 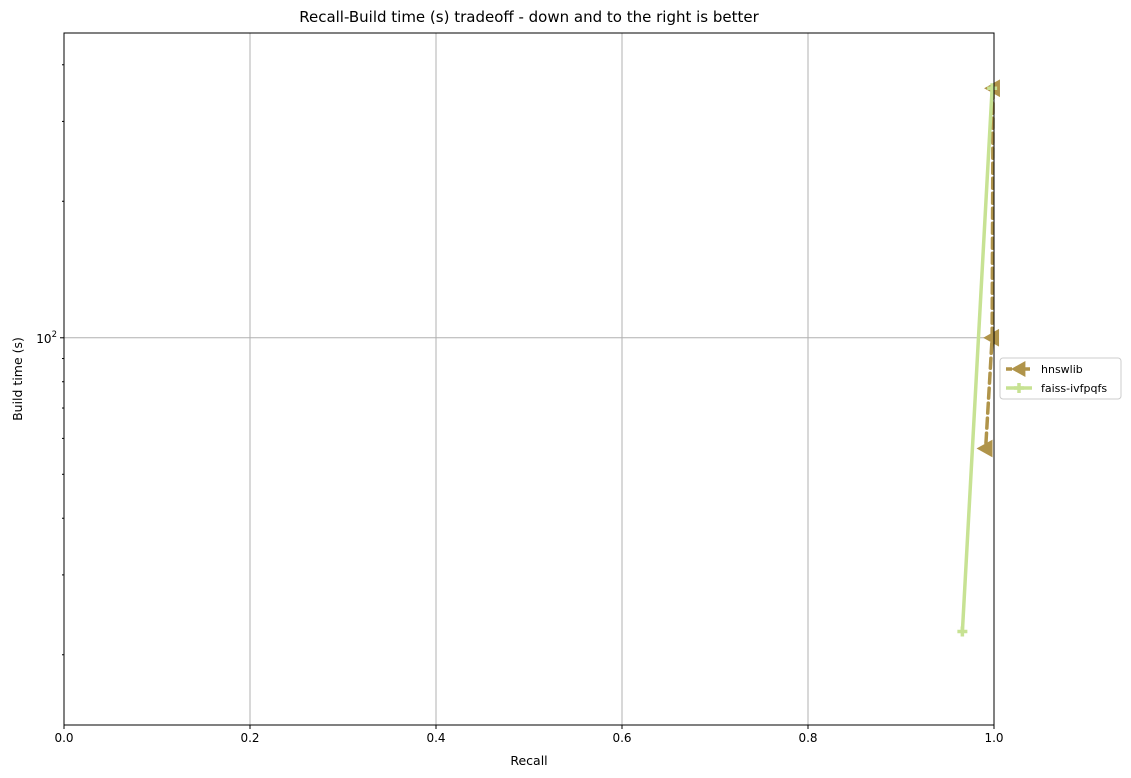 I want to click on x-tick-label: 0.0, so click(x=63, y=738).